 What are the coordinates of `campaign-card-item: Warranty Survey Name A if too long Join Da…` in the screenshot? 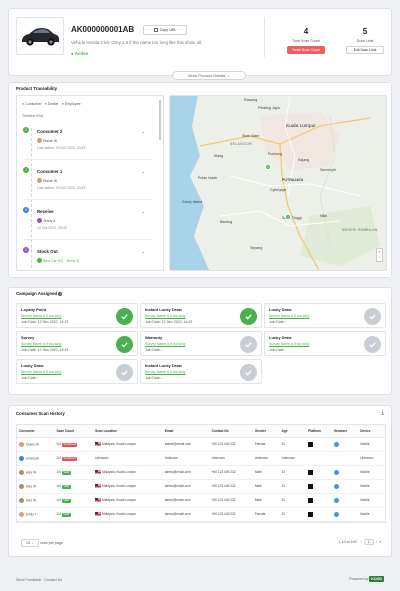 It's located at (201, 343).